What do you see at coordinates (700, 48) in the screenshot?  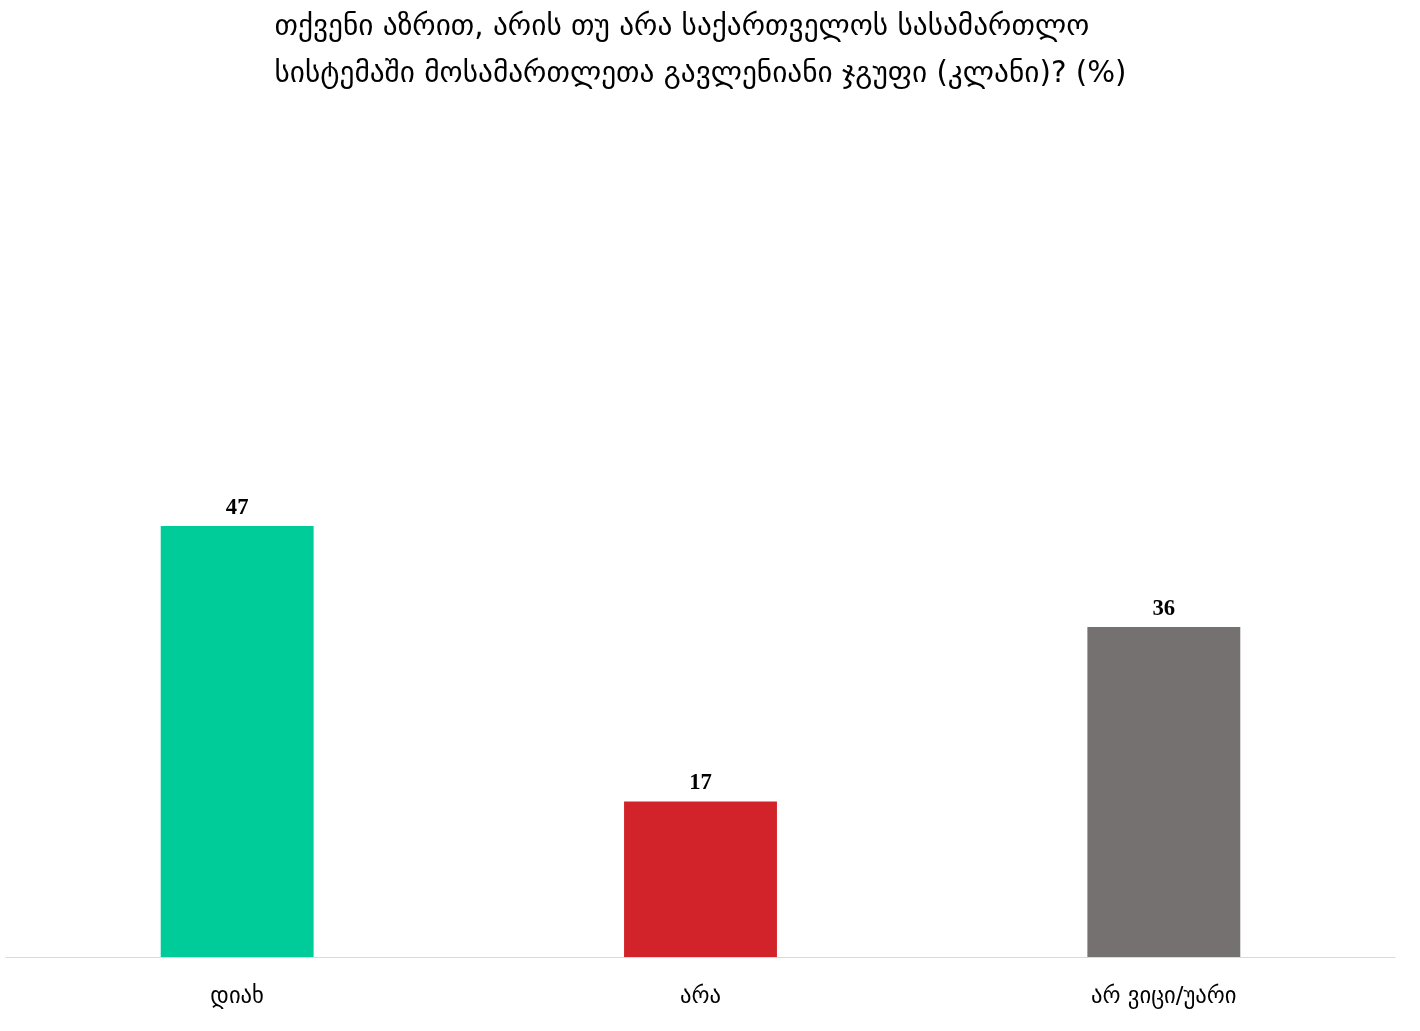 I see `chart-title: თქვენი აზრით, არის თუ არა საქართველოს სასამართლო სისტემაში მოსამართლეთა გავლენიანი ჯგუფი (კლანი)? (%)` at bounding box center [700, 48].